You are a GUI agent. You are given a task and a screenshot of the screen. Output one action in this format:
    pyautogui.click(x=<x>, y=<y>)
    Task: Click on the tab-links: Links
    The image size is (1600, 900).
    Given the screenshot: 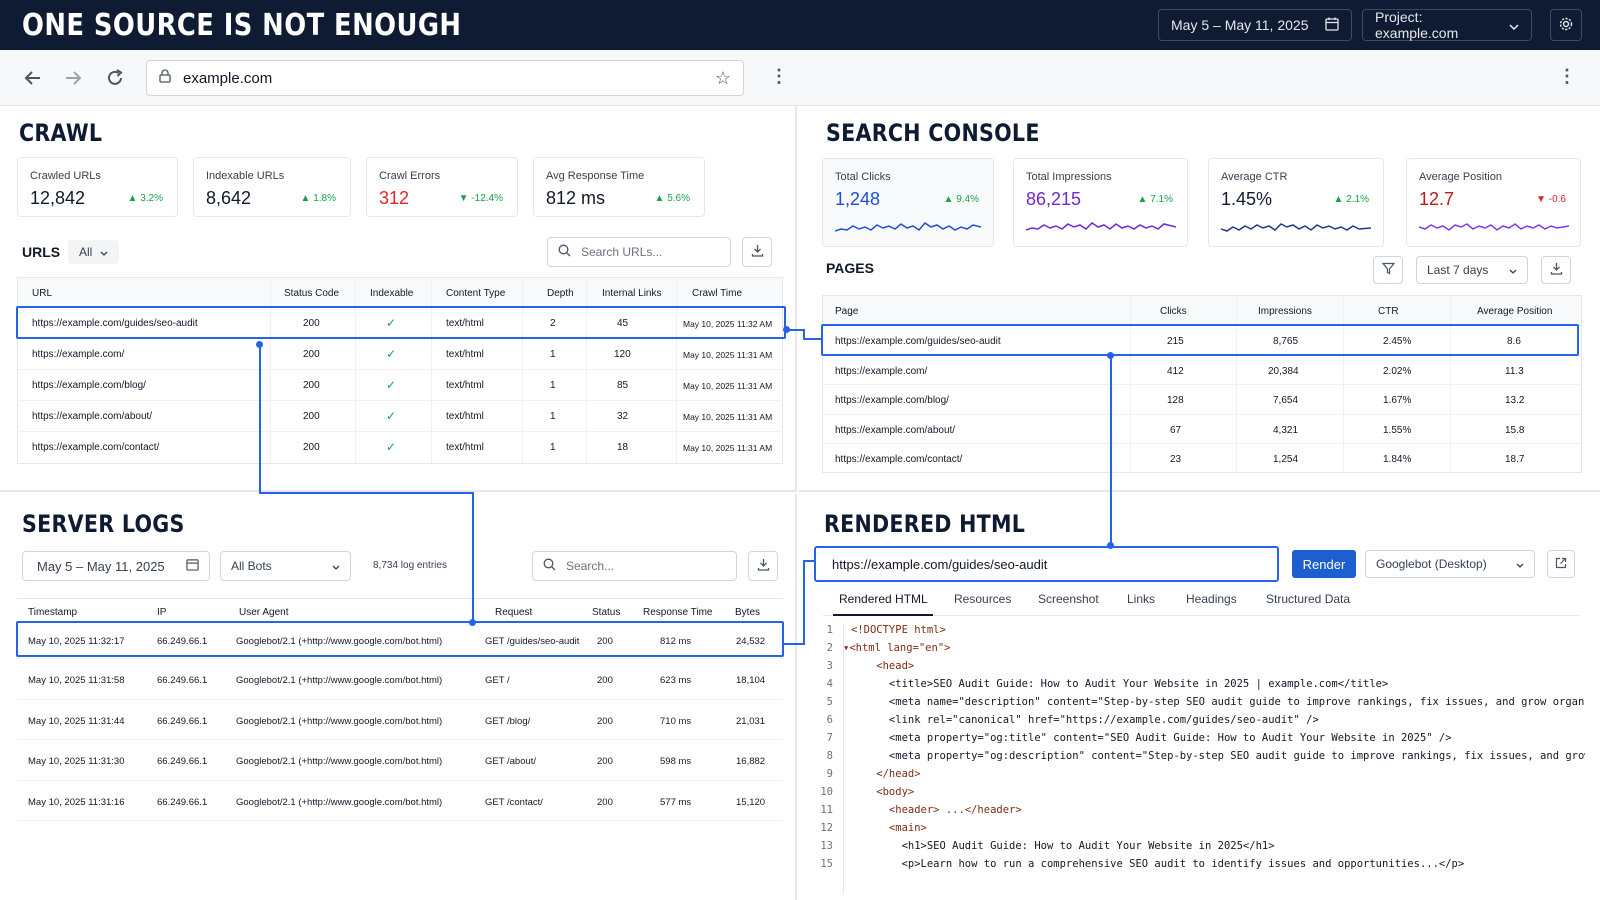 What is the action you would take?
    pyautogui.click(x=1141, y=599)
    